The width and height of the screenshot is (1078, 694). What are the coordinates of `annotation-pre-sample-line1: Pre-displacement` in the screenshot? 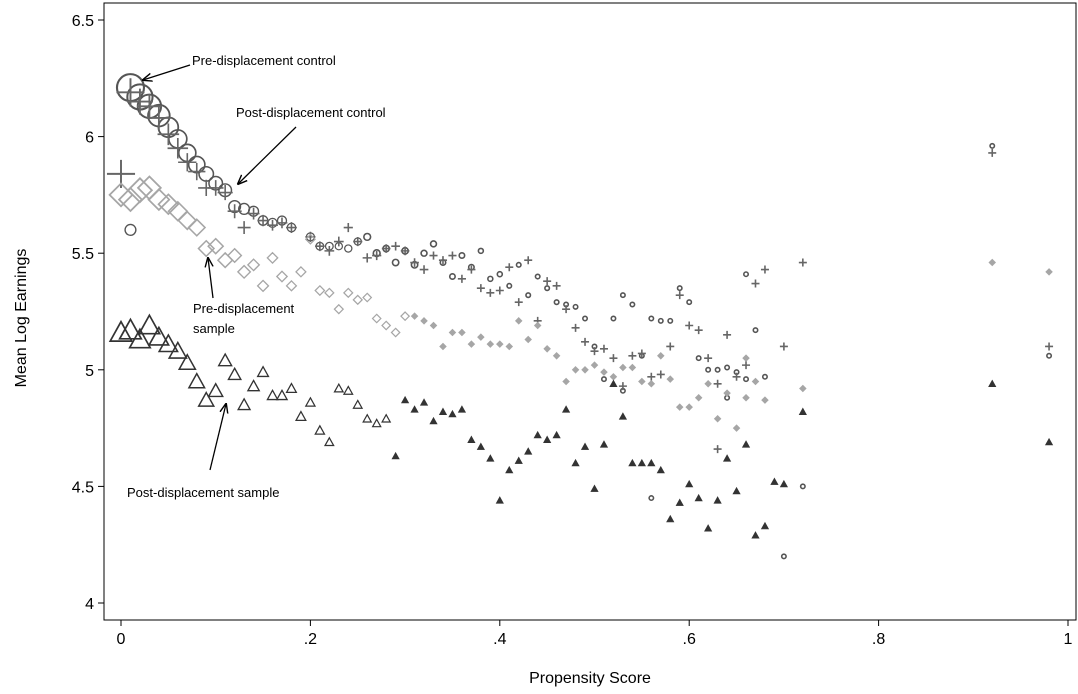 It's located at (244, 308).